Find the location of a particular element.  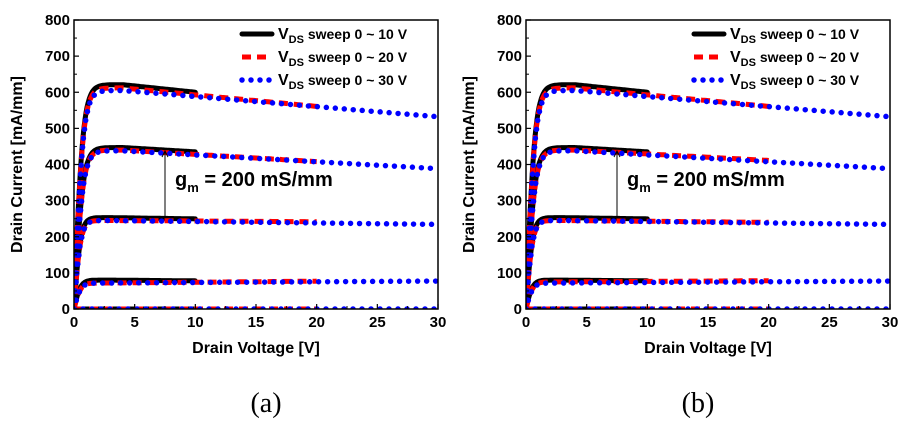

panel-caption: (a) is located at coordinates (265, 403).